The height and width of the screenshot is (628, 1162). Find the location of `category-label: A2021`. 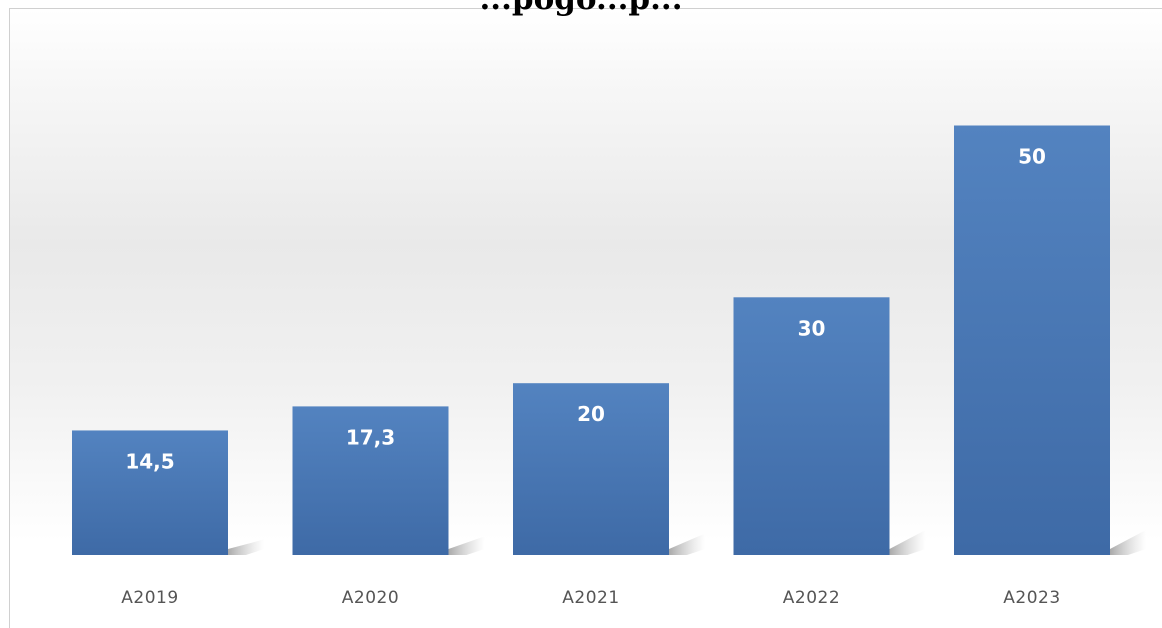

category-label: A2021 is located at coordinates (590, 598).